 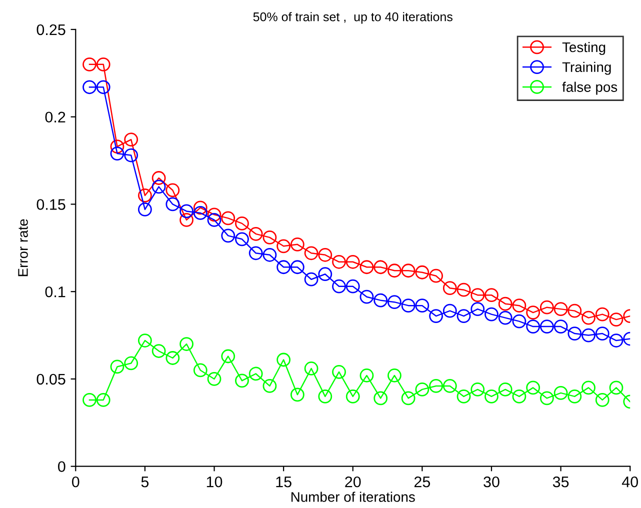 What do you see at coordinates (55, 117) in the screenshot?
I see `y-tick-label: 0.2` at bounding box center [55, 117].